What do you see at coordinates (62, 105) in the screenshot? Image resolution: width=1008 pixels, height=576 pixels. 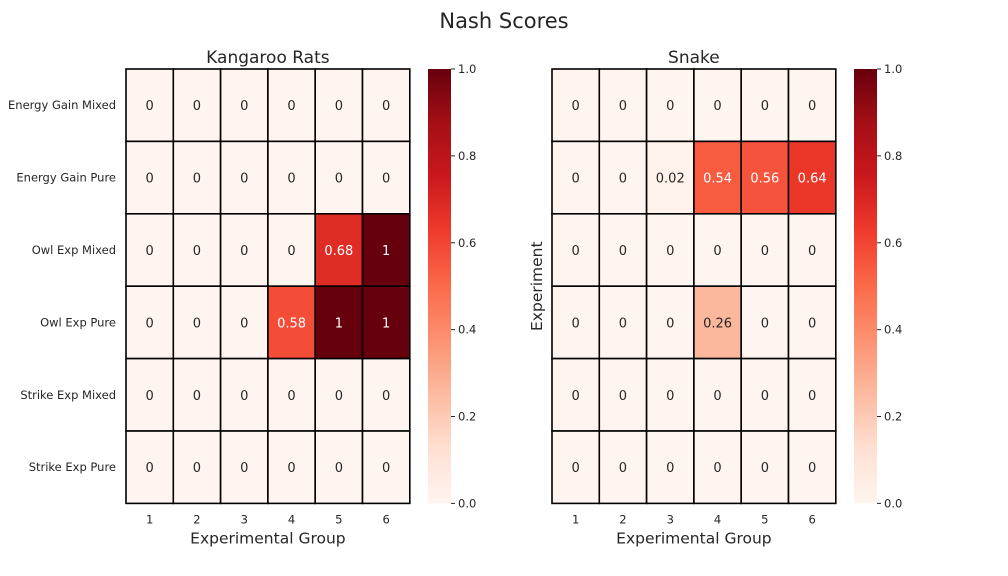 I see `y-tick-label: Energy Gain Mixed` at bounding box center [62, 105].